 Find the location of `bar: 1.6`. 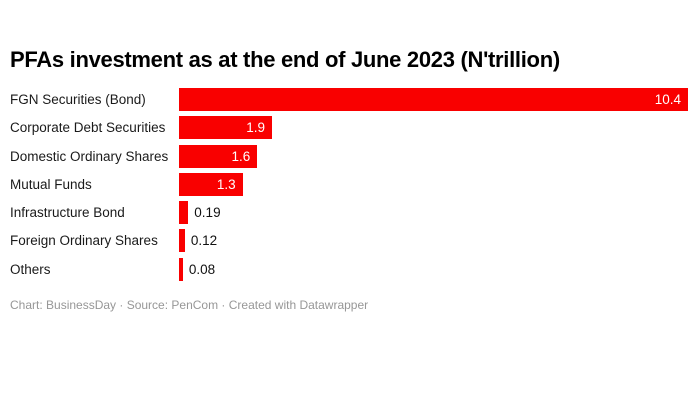

bar: 1.6 is located at coordinates (218, 156).